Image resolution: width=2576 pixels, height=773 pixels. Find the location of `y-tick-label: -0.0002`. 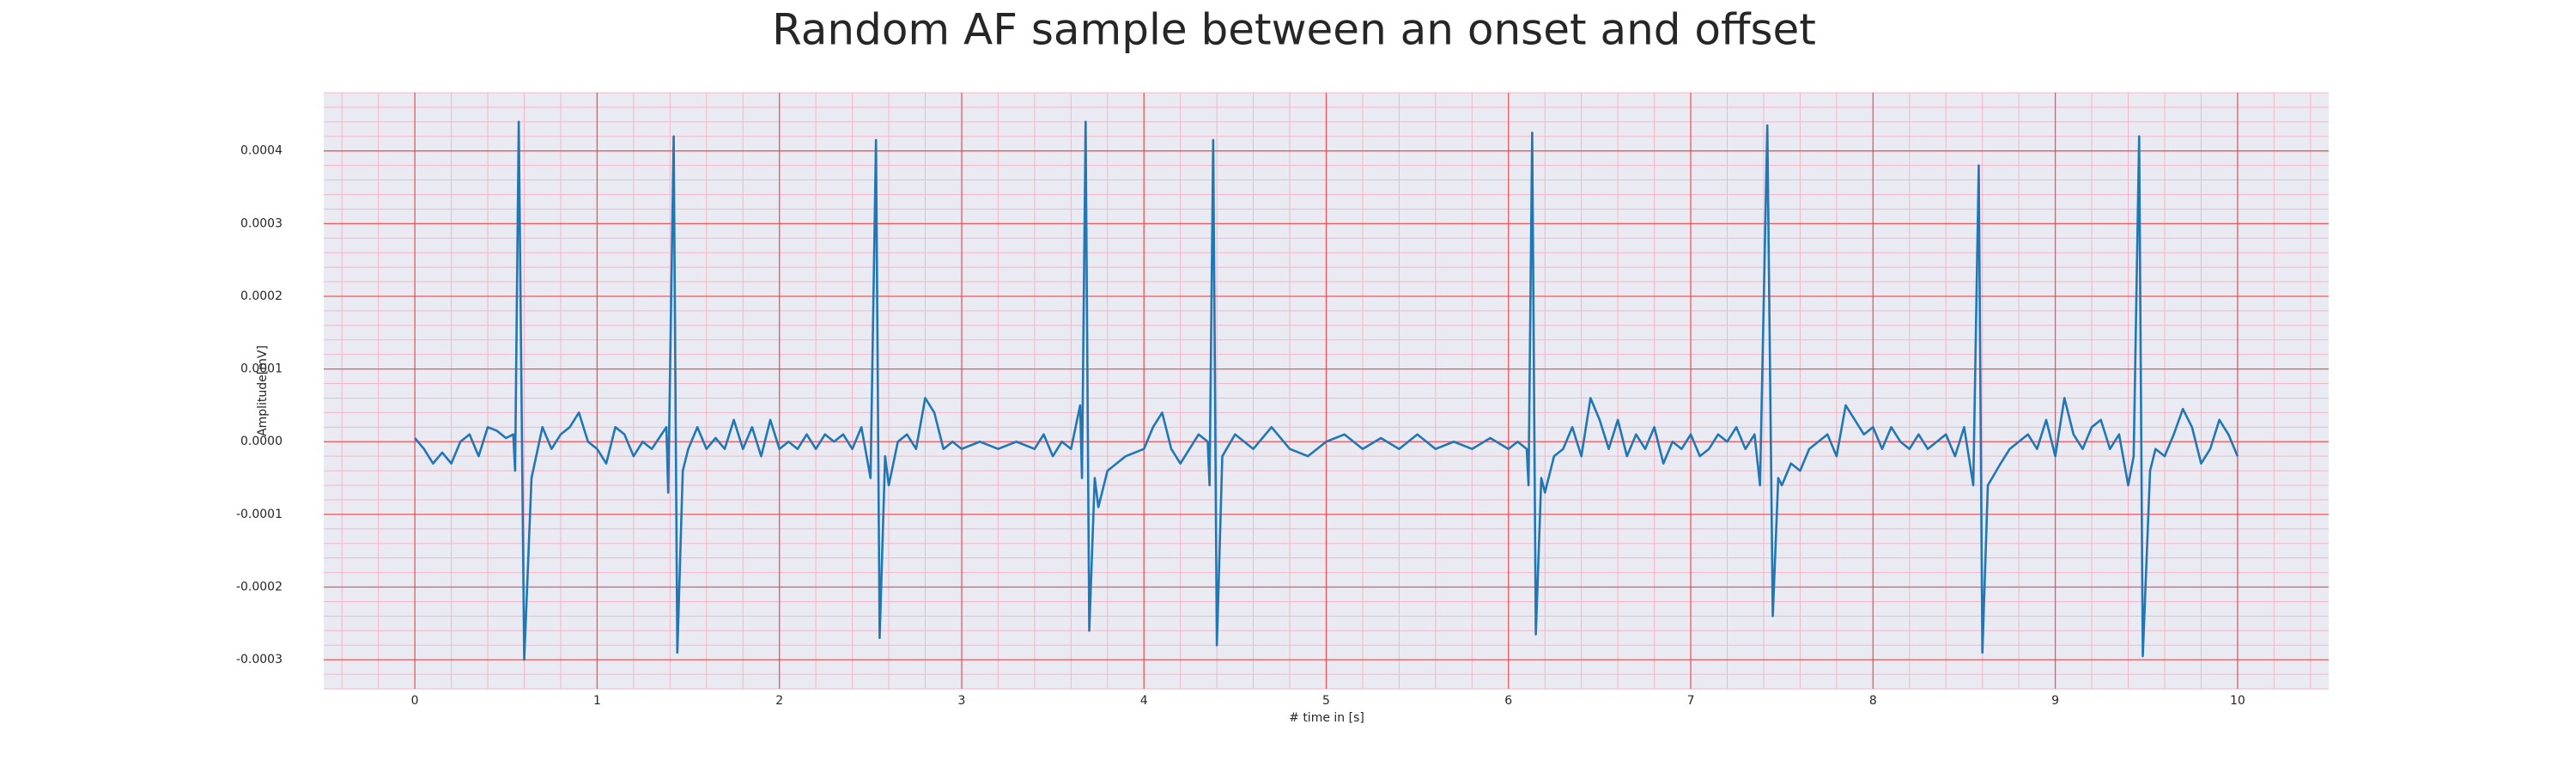

y-tick-label: -0.0002 is located at coordinates (259, 587).